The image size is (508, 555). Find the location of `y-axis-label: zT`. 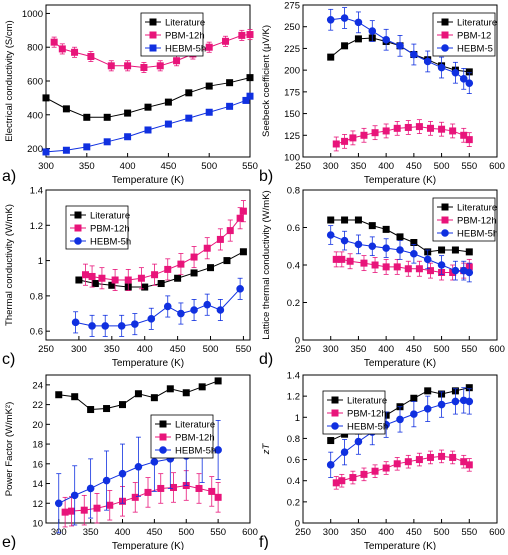

y-axis-label: zT is located at coordinates (266, 449).